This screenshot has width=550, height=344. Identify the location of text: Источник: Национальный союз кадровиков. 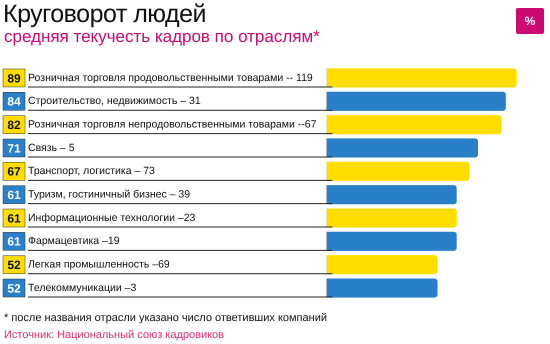
(114, 335).